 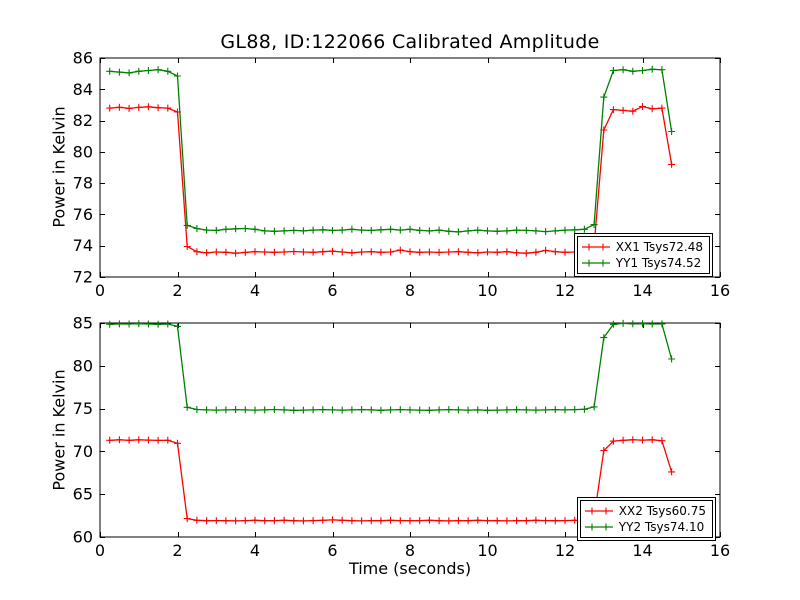 I want to click on legend-top-inner: XX1 Tsys72.48 YY1 Tsys74.52, so click(x=643, y=255).